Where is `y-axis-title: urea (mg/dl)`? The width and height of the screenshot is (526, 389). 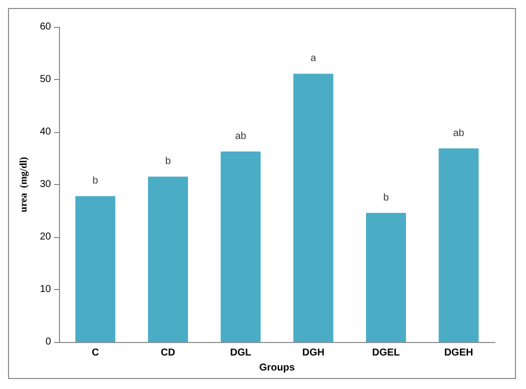
y-axis-title: urea (mg/dl) is located at coordinates (24, 184).